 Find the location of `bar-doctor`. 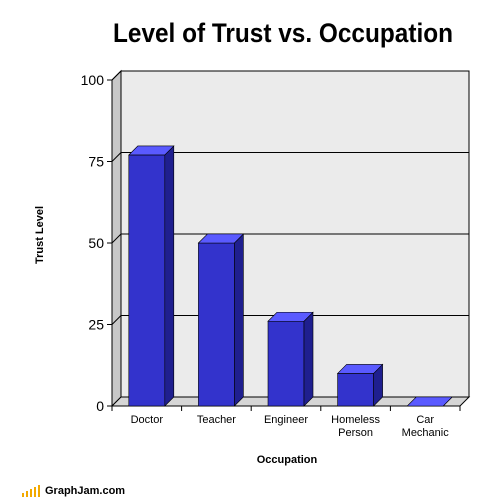

bar-doctor is located at coordinates (151, 276).